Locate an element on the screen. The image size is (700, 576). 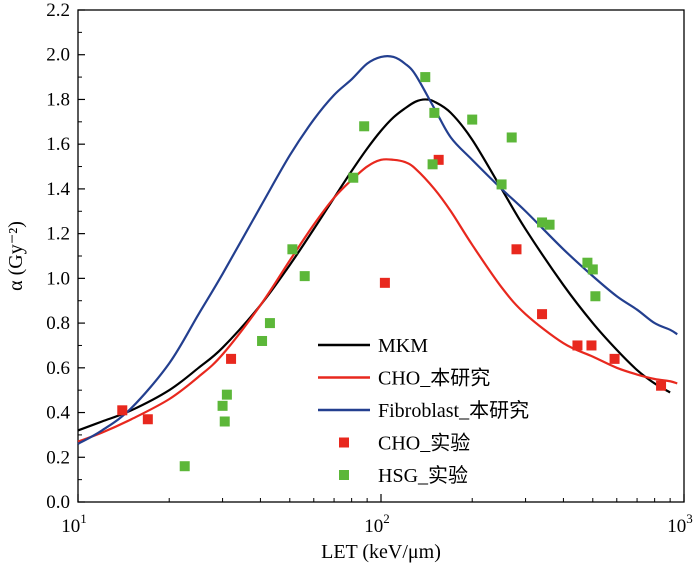
y-axis-label: α (Gy⁻²) is located at coordinates (16, 256).